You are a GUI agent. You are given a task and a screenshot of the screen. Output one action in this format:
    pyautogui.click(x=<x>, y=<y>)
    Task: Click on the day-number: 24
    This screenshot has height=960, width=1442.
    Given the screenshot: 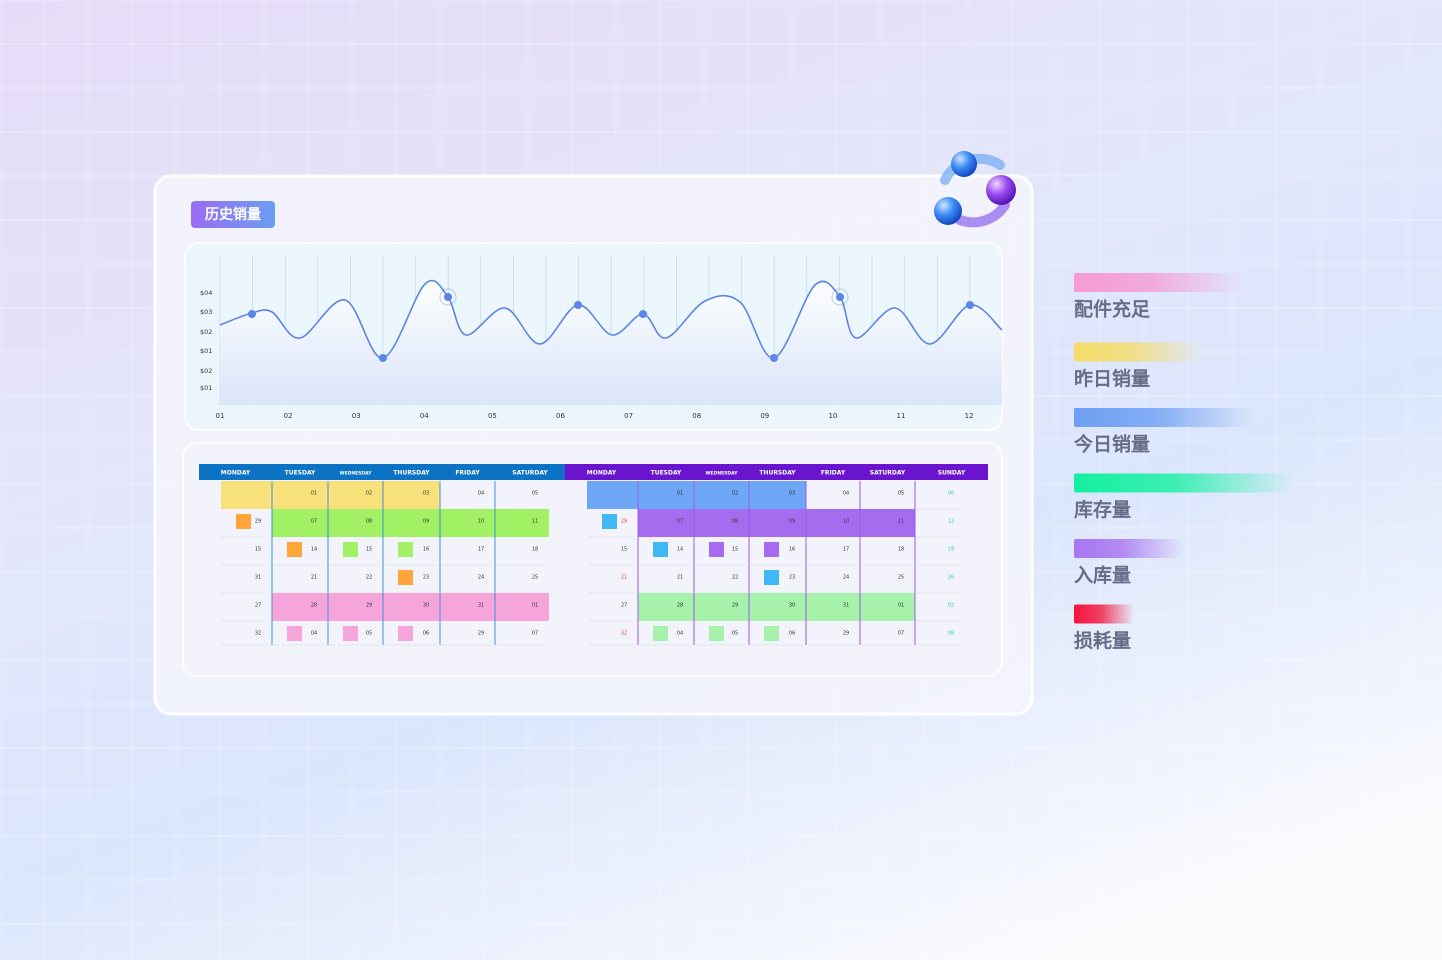 What is the action you would take?
    pyautogui.click(x=481, y=578)
    